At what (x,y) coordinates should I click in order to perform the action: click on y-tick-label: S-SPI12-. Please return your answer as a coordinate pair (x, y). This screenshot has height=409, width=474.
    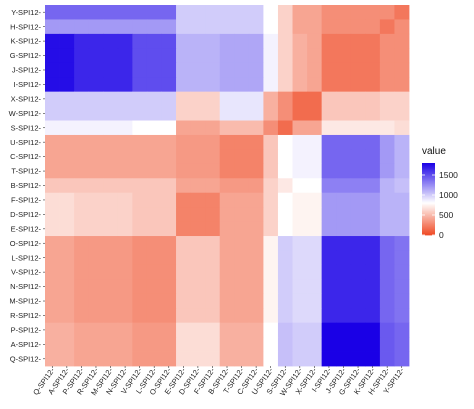
    Looking at the image, I should click on (26, 127).